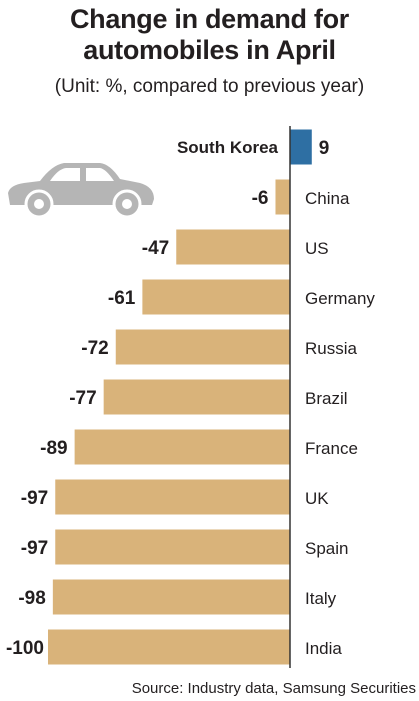 The width and height of the screenshot is (419, 701). Describe the element at coordinates (321, 598) in the screenshot. I see `category-label-italy: Italy` at that location.